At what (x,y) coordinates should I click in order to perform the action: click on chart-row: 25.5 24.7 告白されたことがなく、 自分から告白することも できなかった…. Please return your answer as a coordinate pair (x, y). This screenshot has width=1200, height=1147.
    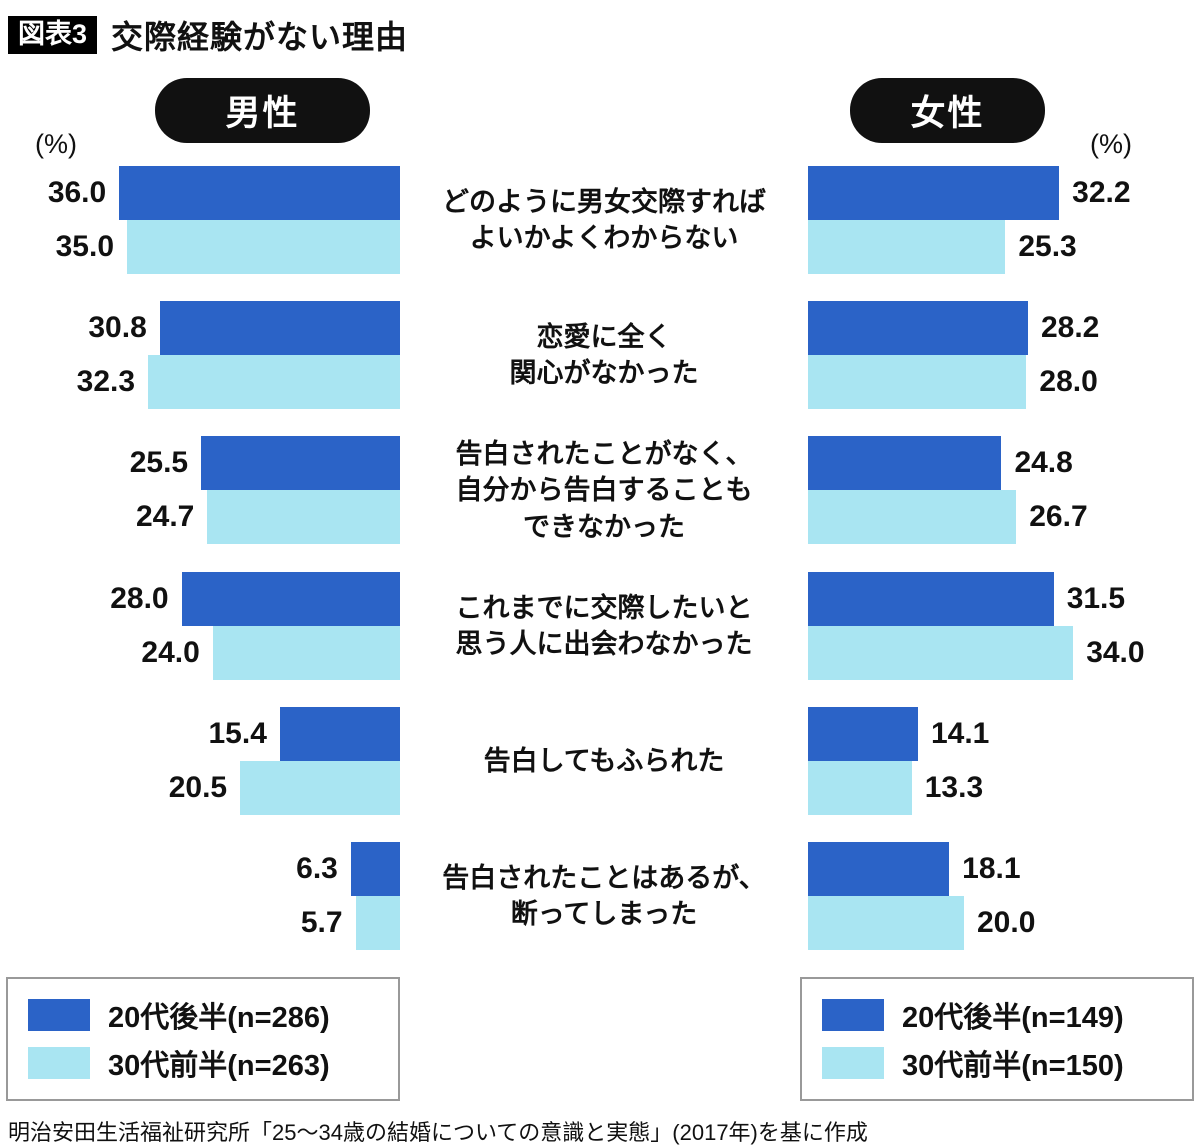
    Looking at the image, I should click on (600, 490).